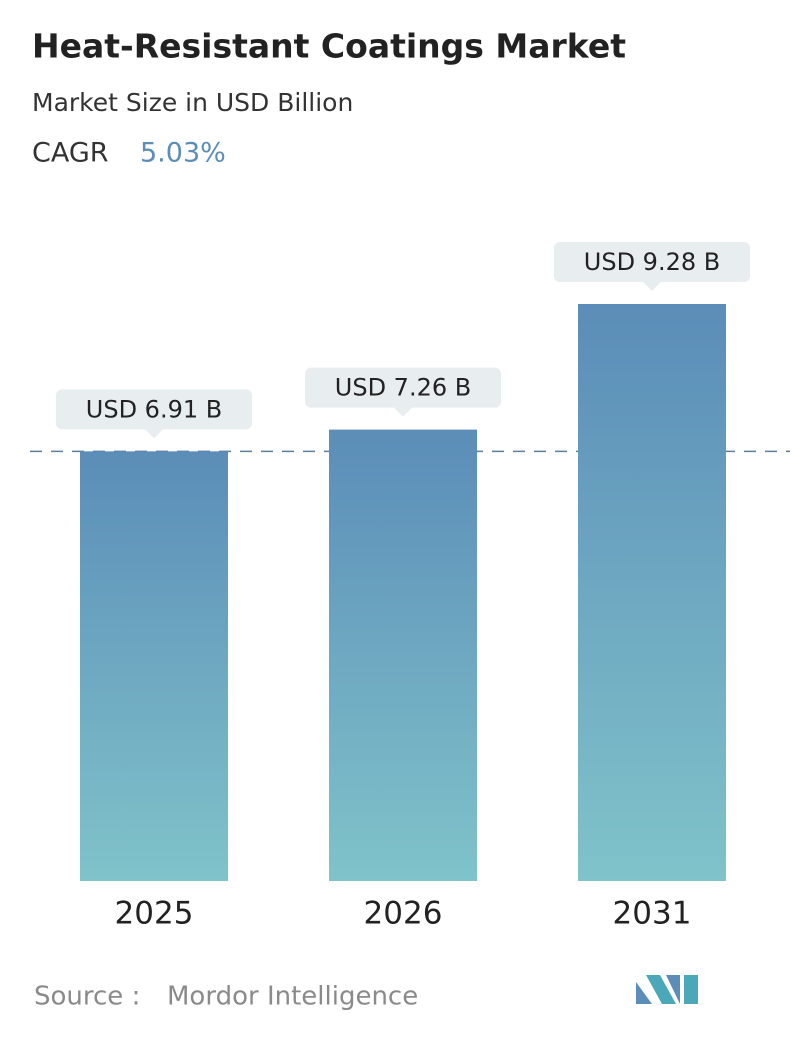 The height and width of the screenshot is (1038, 796). I want to click on value-label: USD 6.91 B, so click(154, 409).